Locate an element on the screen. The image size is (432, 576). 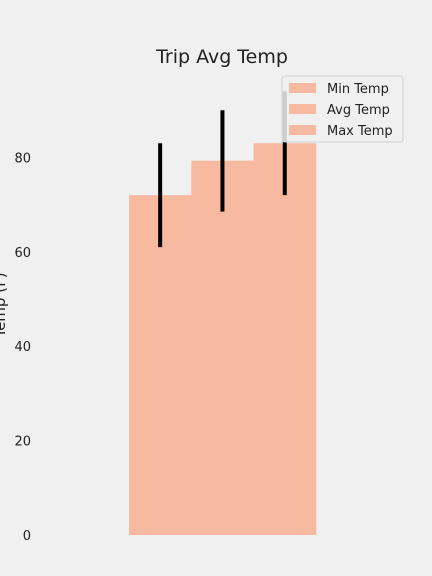
legend-swatch-avg-temp is located at coordinates (302, 109).